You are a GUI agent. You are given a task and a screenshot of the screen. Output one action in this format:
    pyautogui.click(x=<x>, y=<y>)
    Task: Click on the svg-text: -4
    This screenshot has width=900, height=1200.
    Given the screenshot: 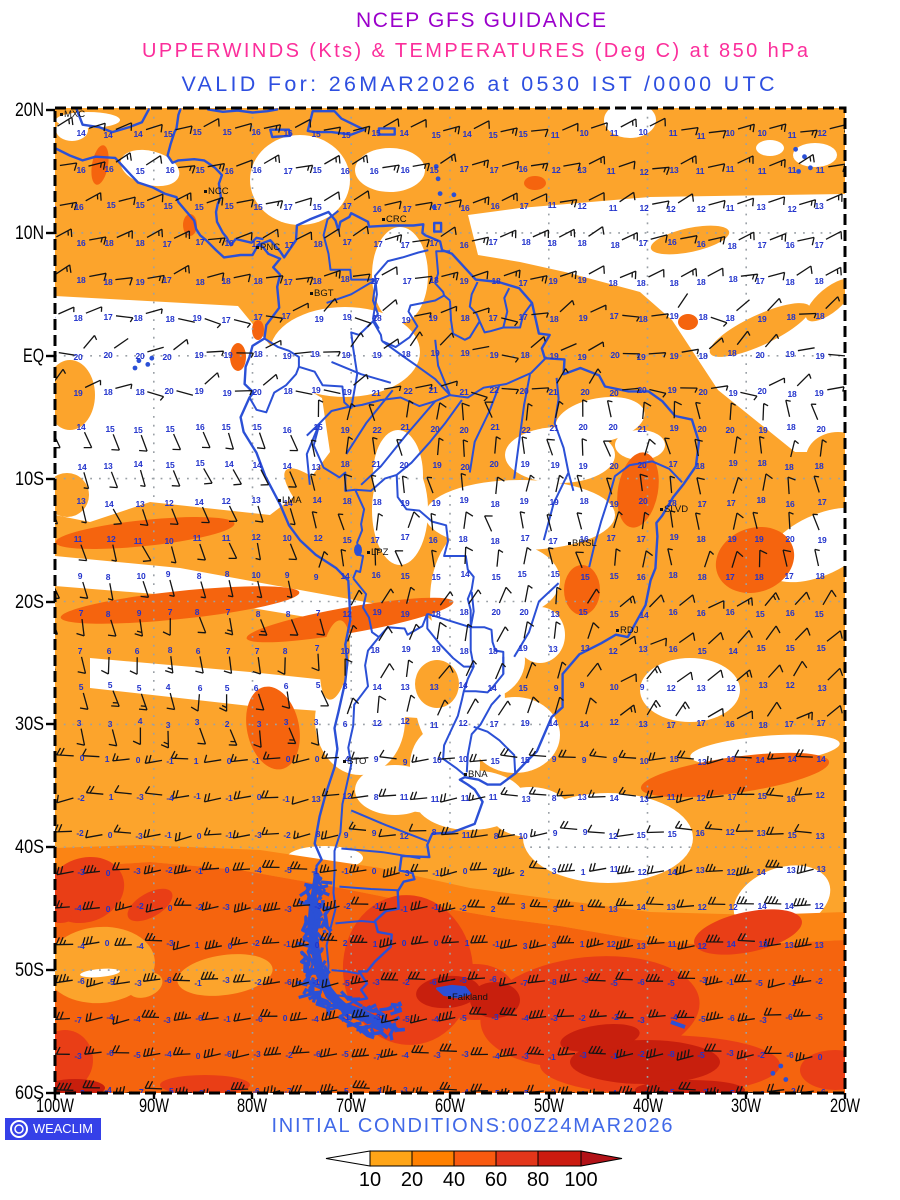 What is the action you would take?
    pyautogui.click(x=108, y=1090)
    